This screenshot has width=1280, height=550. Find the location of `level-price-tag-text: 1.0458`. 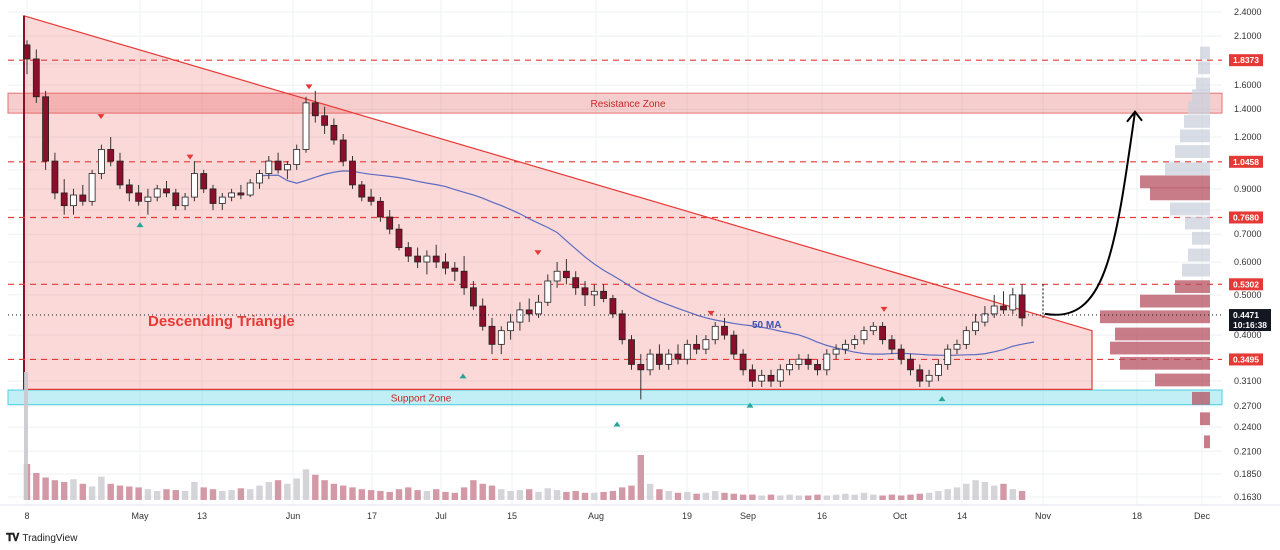

level-price-tag-text: 1.0458 is located at coordinates (1246, 162).